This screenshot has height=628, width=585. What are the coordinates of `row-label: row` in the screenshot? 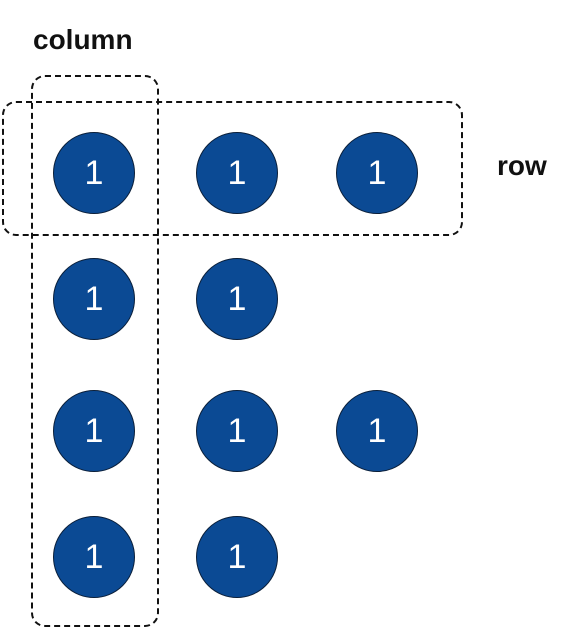 It's located at (522, 165).